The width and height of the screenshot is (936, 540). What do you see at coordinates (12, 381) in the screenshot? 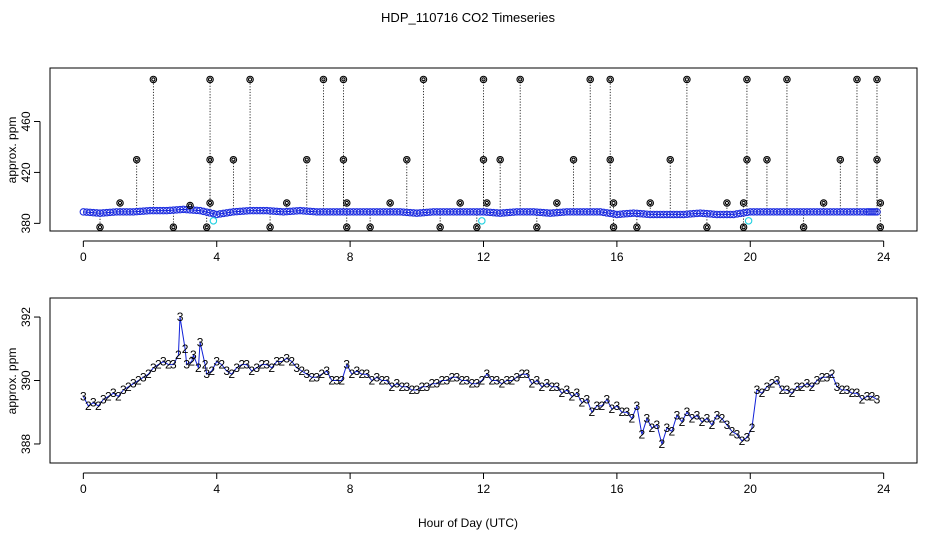
I see `bottom-y-axis-label: approx. ppm` at bounding box center [12, 381].